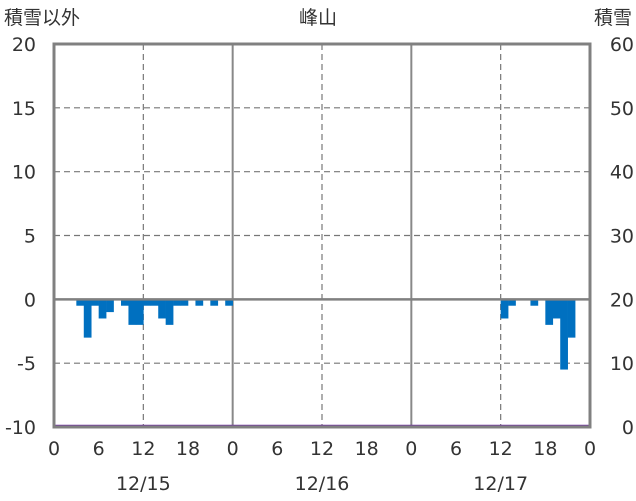  What do you see at coordinates (30, 300) in the screenshot?
I see `left-tick-label: 0` at bounding box center [30, 300].